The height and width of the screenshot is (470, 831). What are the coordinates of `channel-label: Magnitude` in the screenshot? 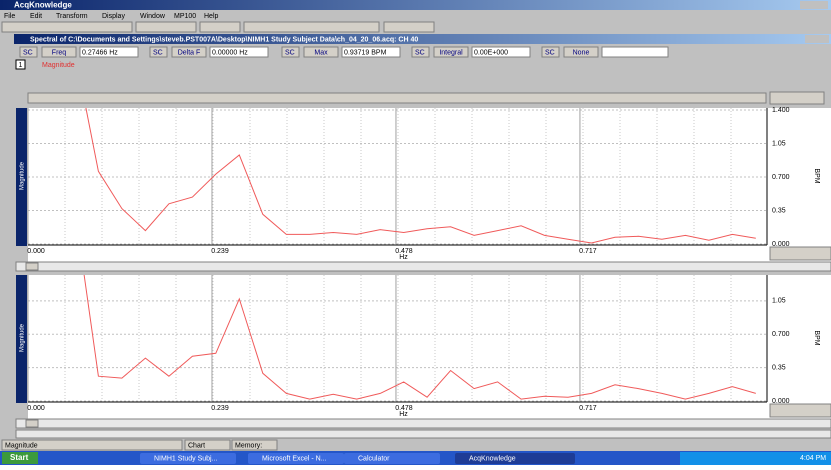 It's located at (58, 65).